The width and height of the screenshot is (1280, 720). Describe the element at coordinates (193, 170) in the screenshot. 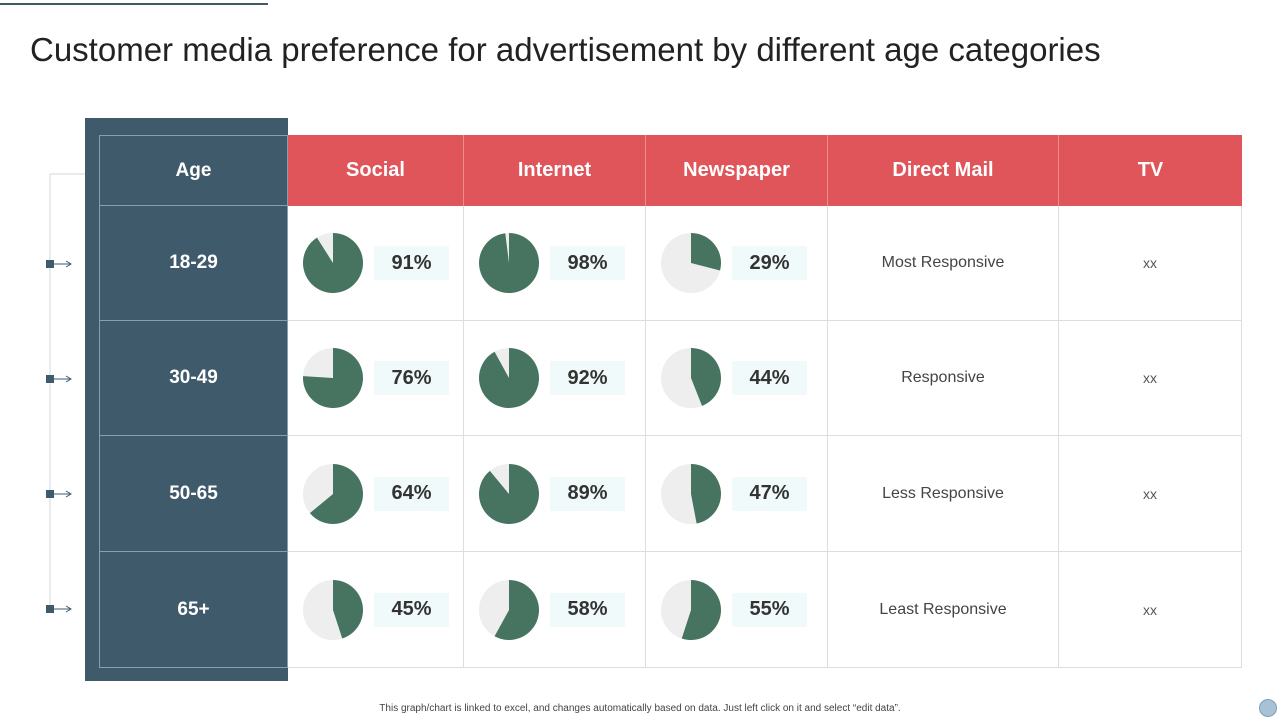

I see `header-age: Age` at that location.